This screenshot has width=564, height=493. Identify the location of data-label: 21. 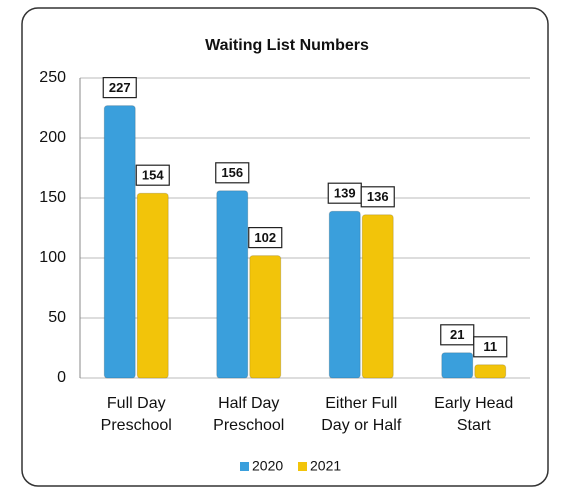
(457, 334).